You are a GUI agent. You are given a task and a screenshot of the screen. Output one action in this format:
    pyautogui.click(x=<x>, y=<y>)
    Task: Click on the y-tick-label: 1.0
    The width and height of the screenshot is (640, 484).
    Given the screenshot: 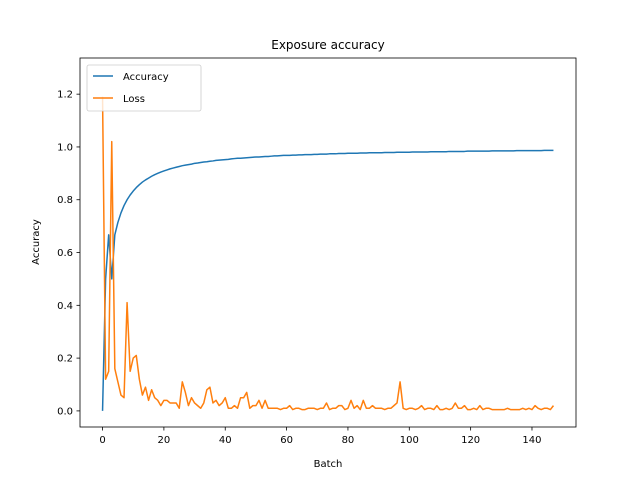 What is the action you would take?
    pyautogui.click(x=65, y=147)
    